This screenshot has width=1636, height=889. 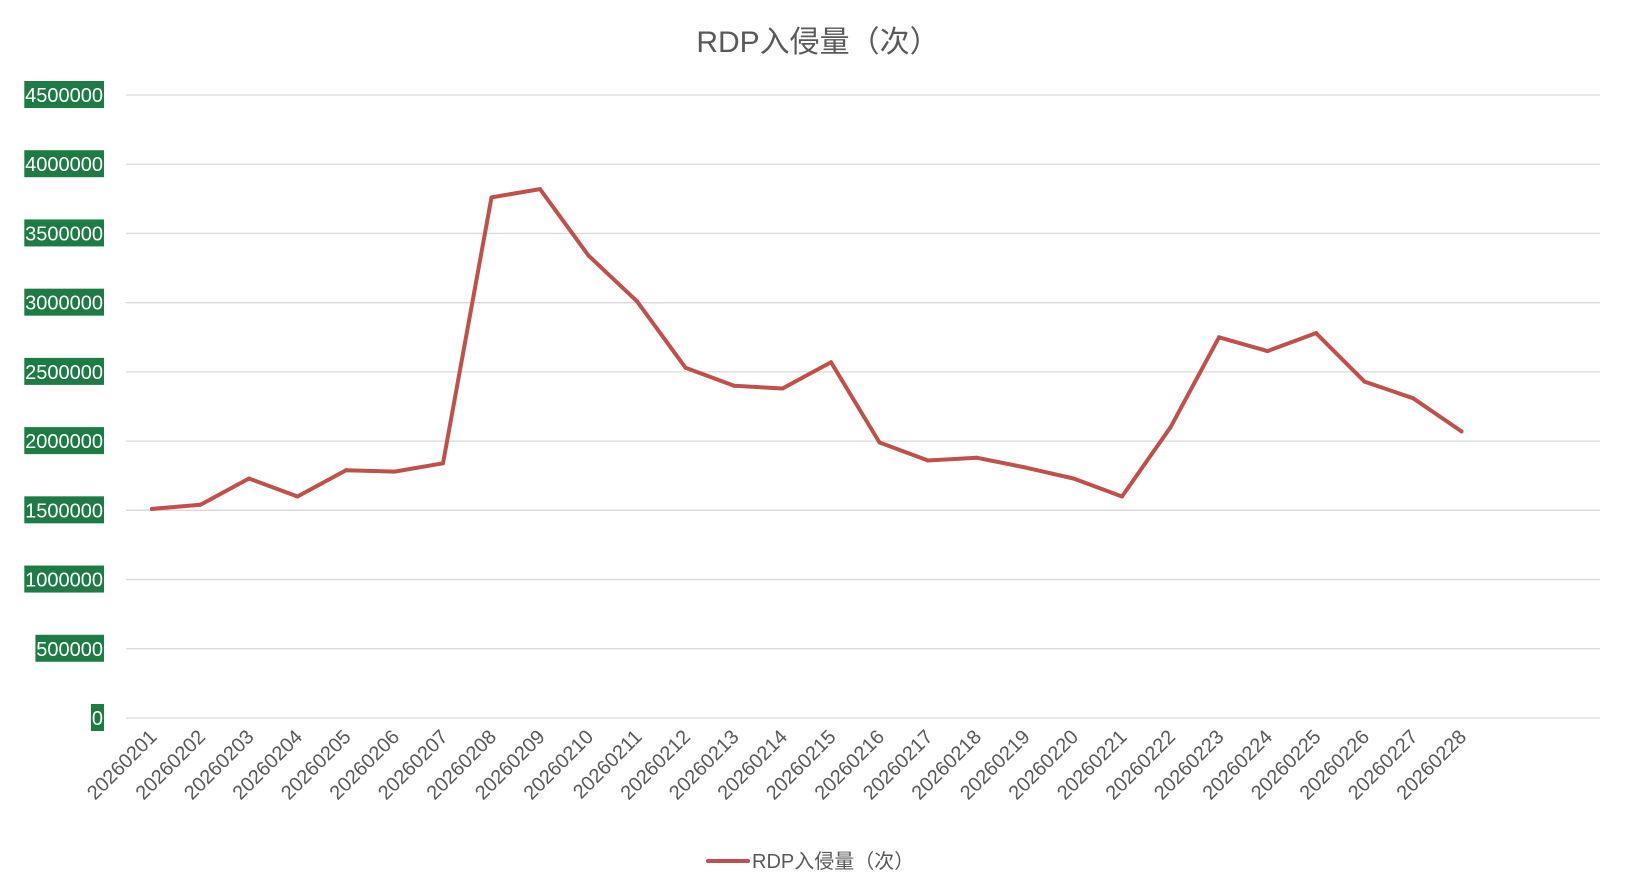 I want to click on y-tick-label: 4500000, so click(x=64, y=96).